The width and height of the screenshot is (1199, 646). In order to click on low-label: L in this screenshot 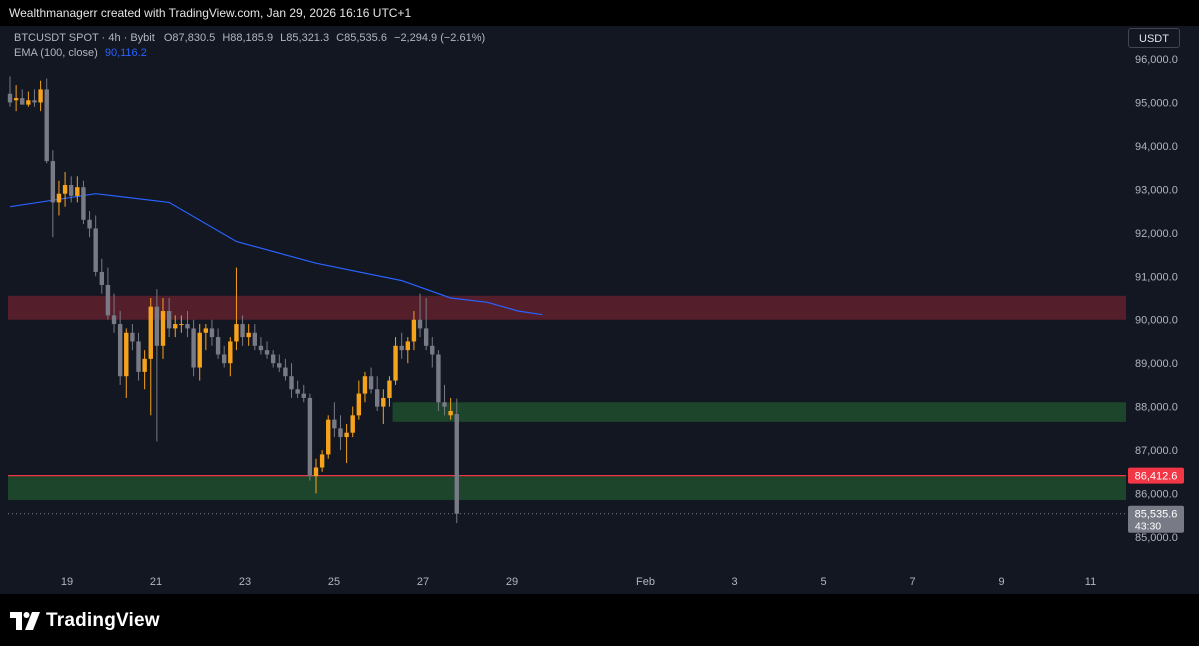, I will do `click(283, 38)`.